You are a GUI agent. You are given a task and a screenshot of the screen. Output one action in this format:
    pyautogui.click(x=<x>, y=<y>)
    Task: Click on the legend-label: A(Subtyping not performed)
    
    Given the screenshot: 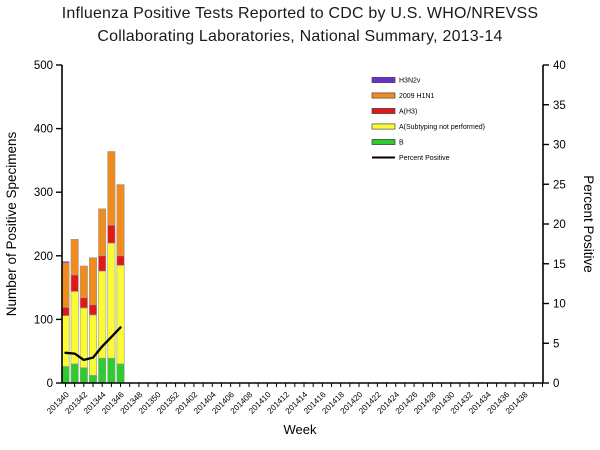 What is the action you would take?
    pyautogui.click(x=442, y=127)
    